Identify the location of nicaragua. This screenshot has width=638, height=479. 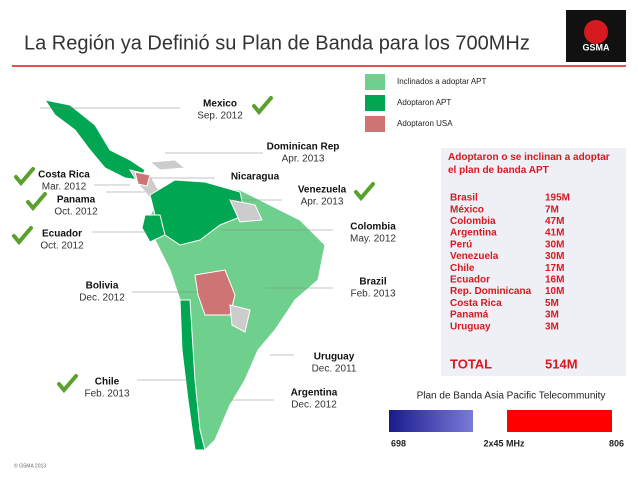
(142, 179).